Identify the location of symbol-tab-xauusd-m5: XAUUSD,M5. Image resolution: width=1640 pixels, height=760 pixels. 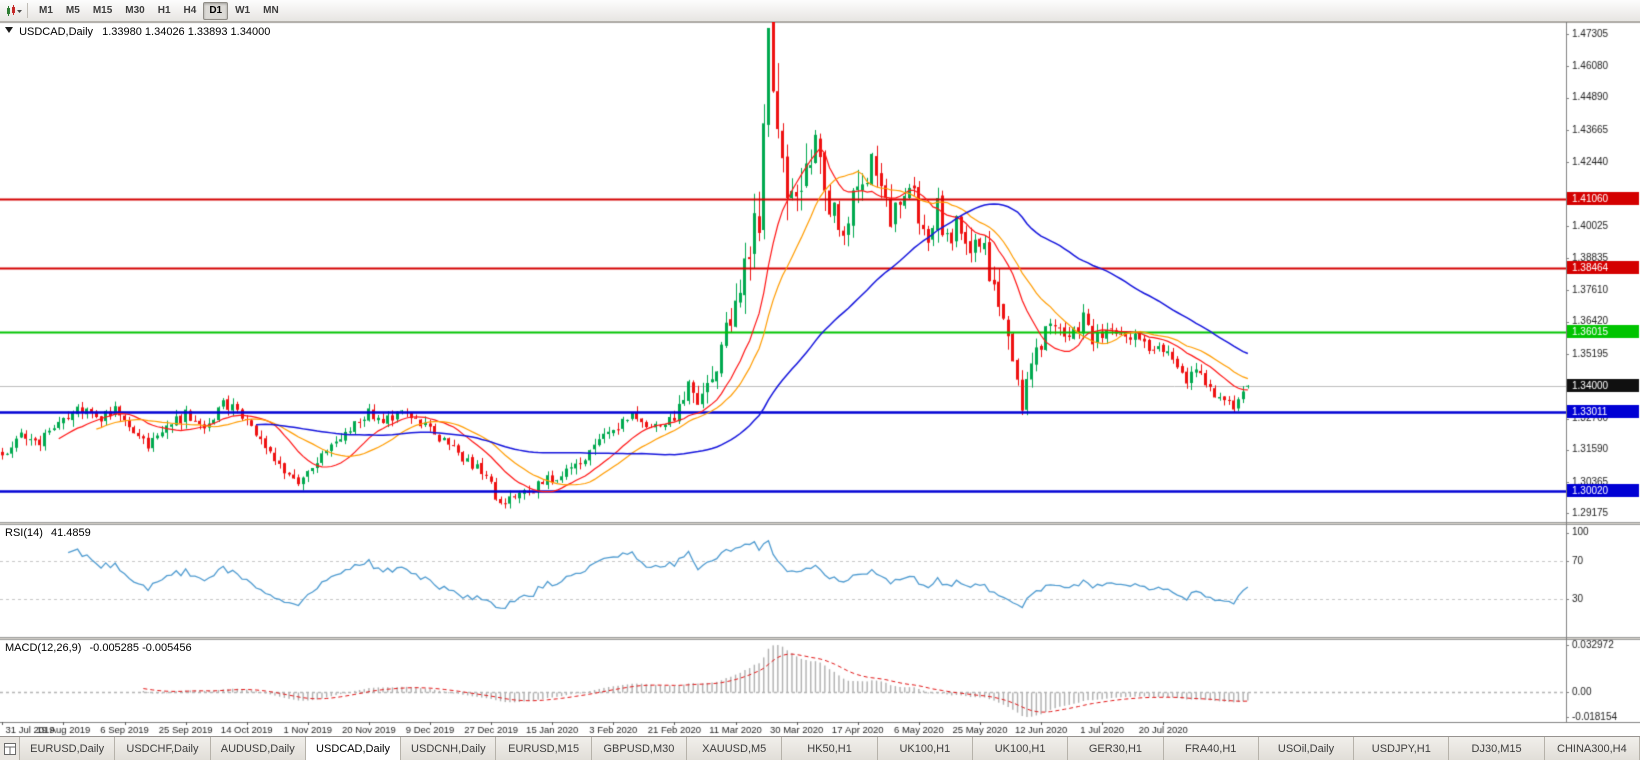
(735, 748).